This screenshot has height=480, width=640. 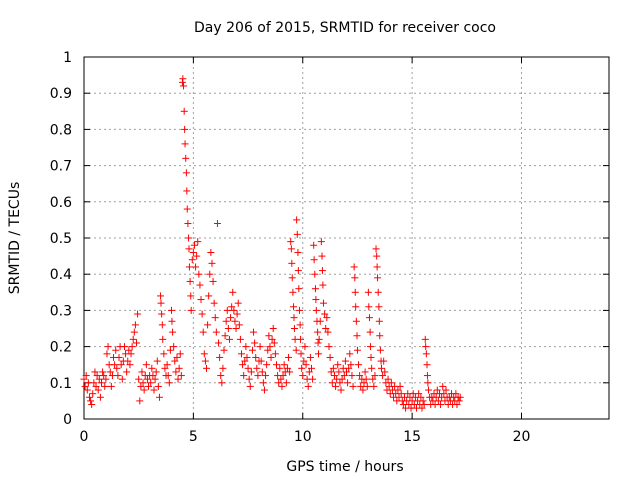 I want to click on x-tick-label: 20, so click(x=522, y=437).